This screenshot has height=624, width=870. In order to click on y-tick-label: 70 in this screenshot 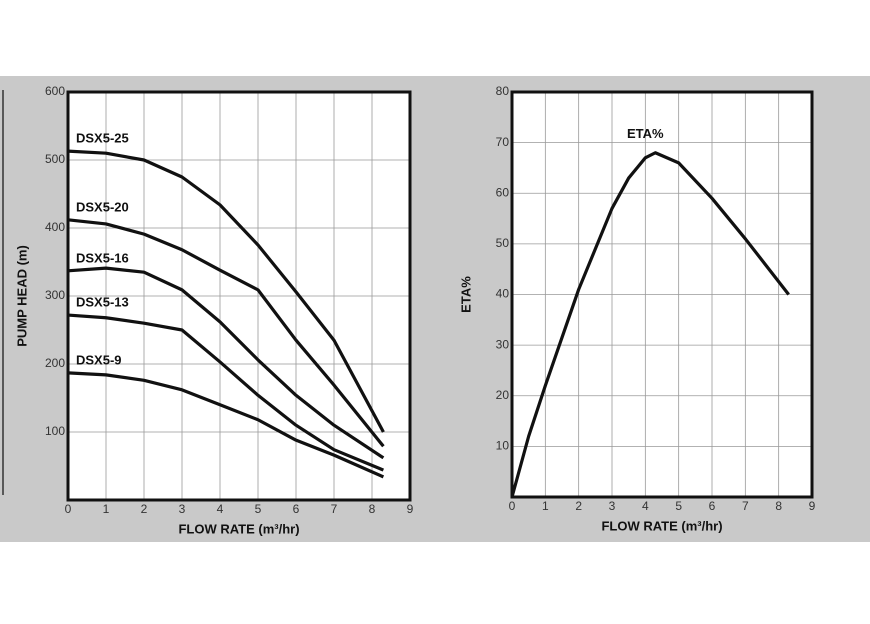, I will do `click(503, 142)`.